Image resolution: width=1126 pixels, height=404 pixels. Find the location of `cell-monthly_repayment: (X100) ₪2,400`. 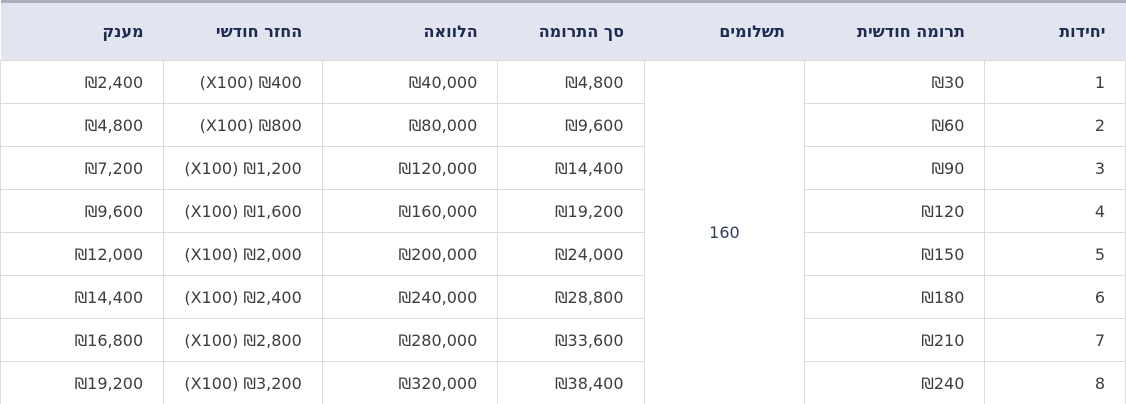

cell-monthly_repayment: (X100) ₪2,400 is located at coordinates (243, 297).